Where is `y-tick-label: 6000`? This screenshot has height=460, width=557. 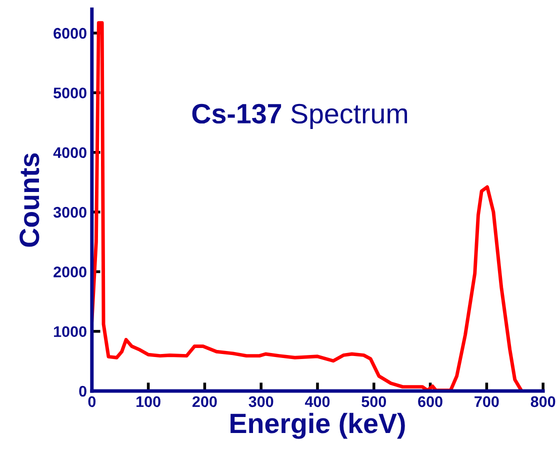 y-tick-label: 6000 is located at coordinates (70, 33).